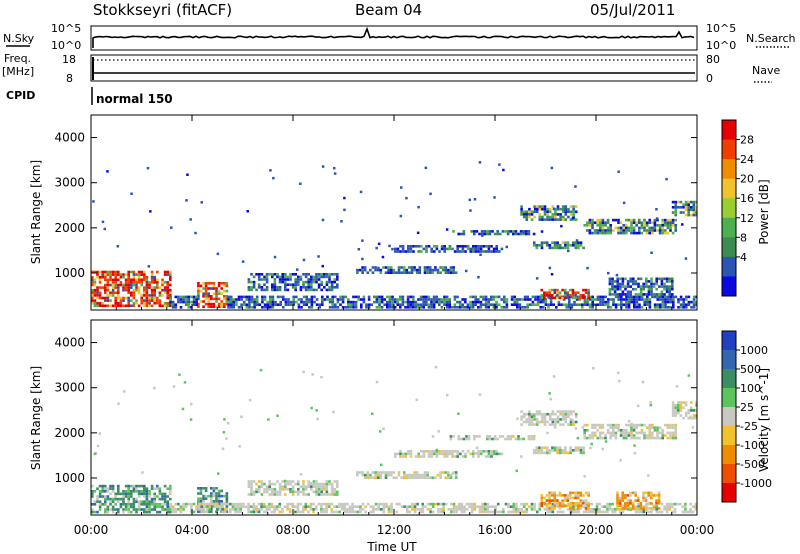 This screenshot has width=800, height=554. What do you see at coordinates (69, 228) in the screenshot?
I see `y-tick-label: 2000` at bounding box center [69, 228].